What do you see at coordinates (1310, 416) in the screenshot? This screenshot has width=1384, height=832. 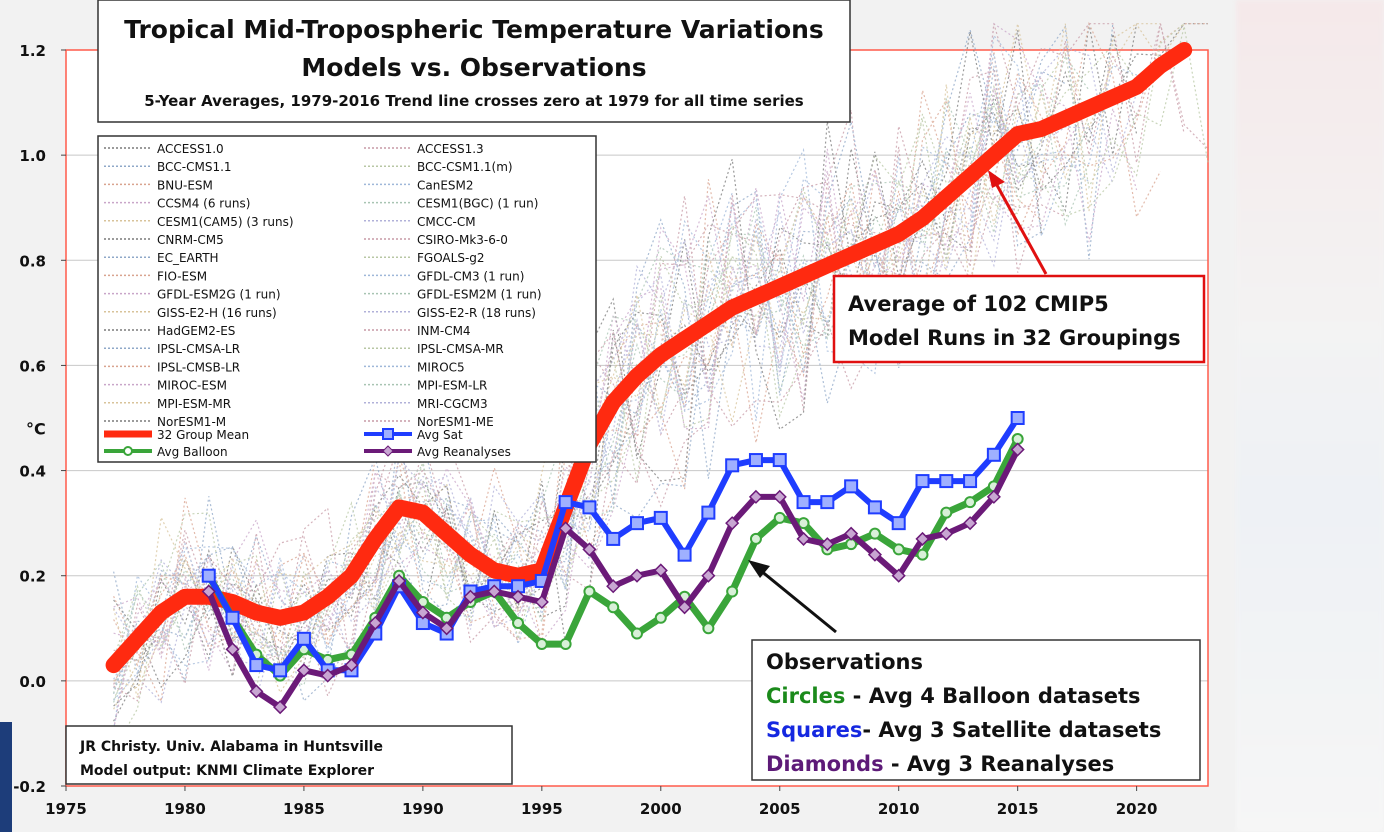 I see `background-blur-panel` at bounding box center [1310, 416].